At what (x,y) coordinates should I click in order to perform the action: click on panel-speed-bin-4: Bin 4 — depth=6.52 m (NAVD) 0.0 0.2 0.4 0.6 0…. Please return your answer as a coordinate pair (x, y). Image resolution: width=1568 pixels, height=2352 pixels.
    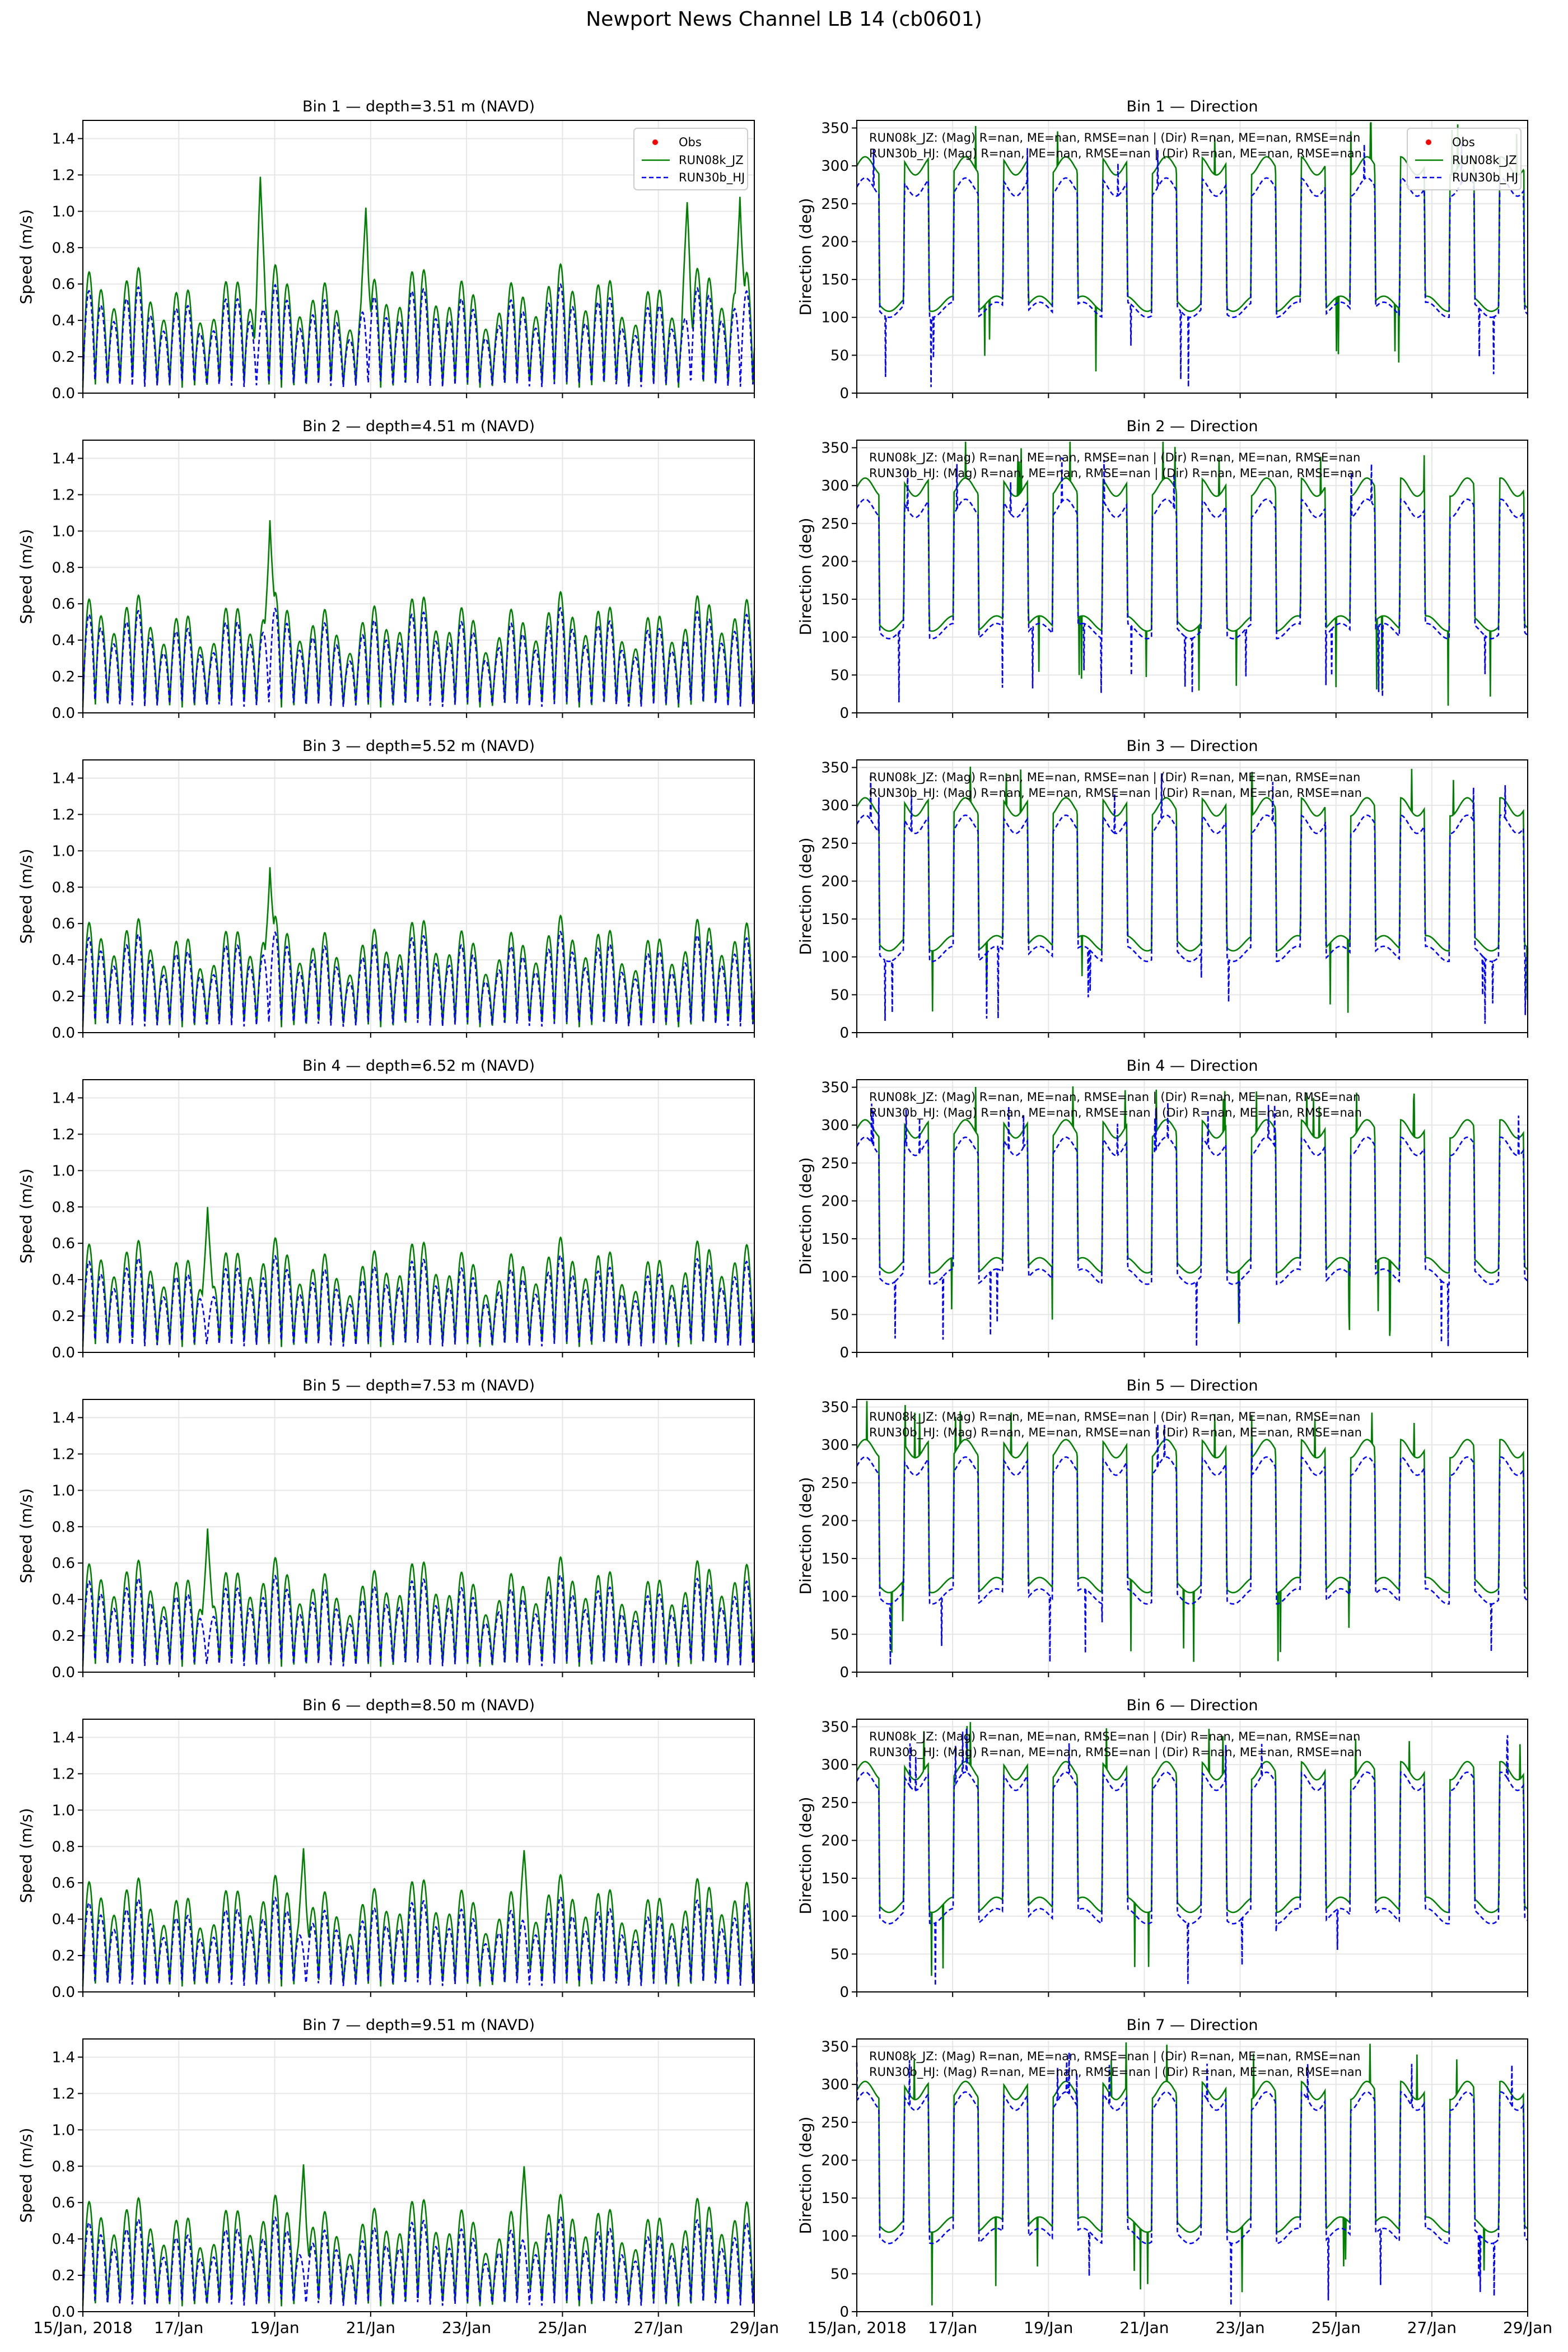
    Looking at the image, I should click on (386, 1209).